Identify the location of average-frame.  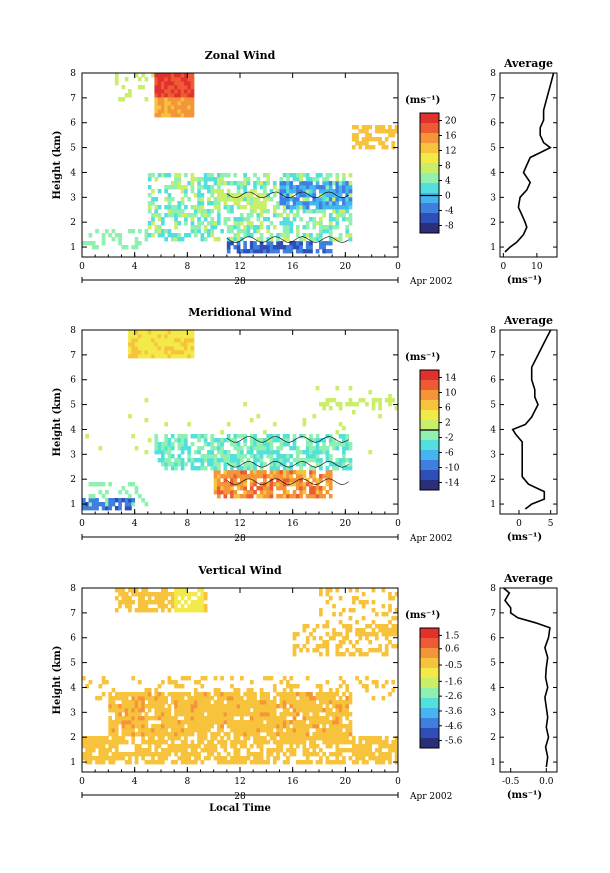
(528, 422).